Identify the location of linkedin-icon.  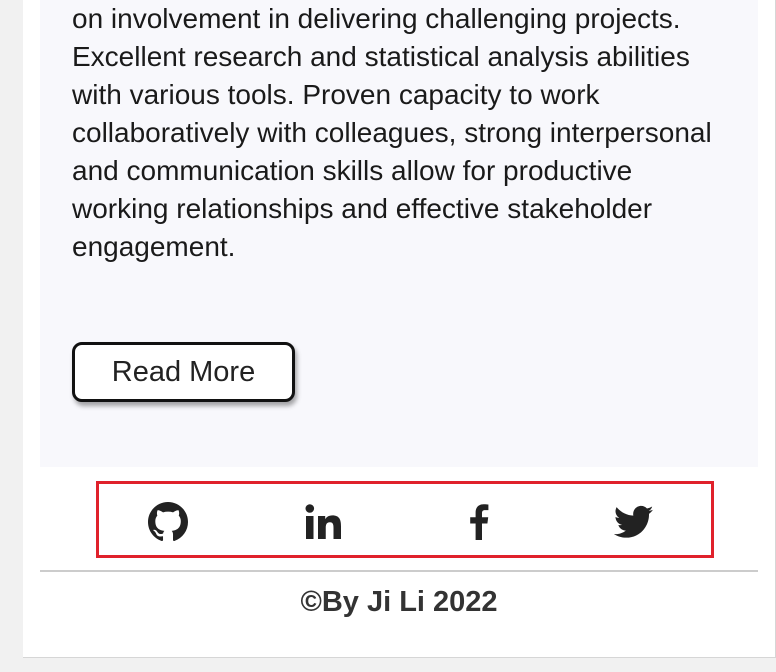
(323, 521).